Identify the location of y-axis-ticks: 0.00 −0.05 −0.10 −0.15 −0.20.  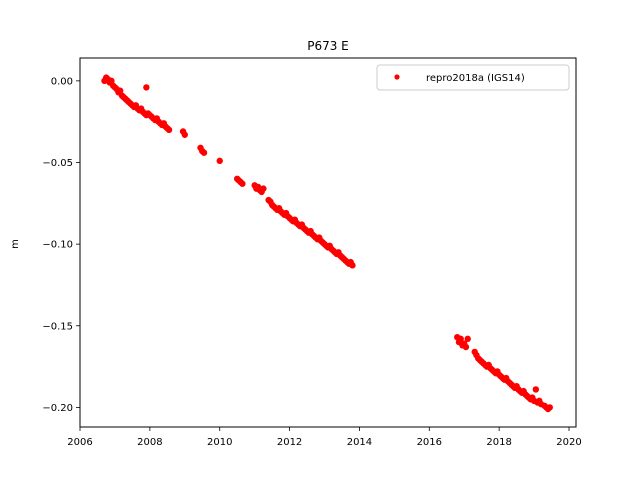
(61, 245).